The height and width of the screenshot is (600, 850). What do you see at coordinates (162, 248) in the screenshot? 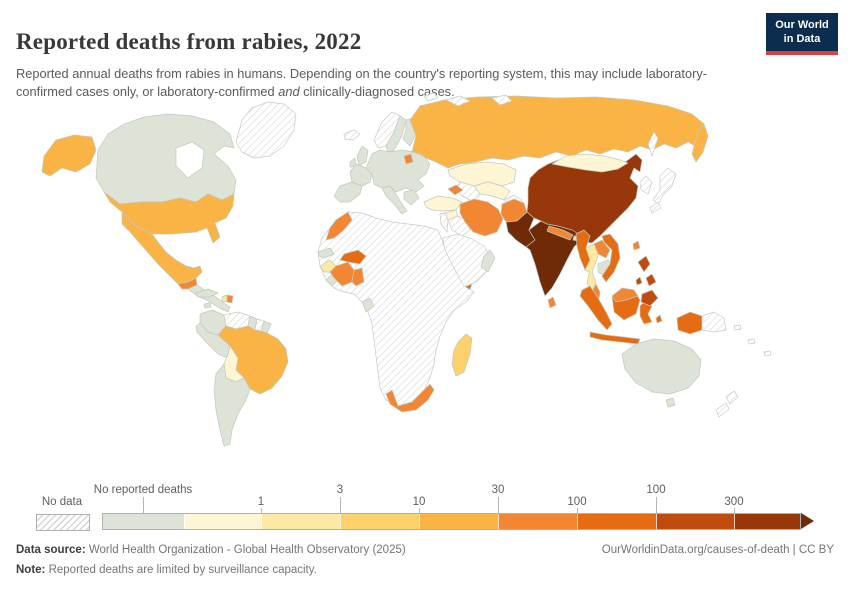
I see `country-mexico` at bounding box center [162, 248].